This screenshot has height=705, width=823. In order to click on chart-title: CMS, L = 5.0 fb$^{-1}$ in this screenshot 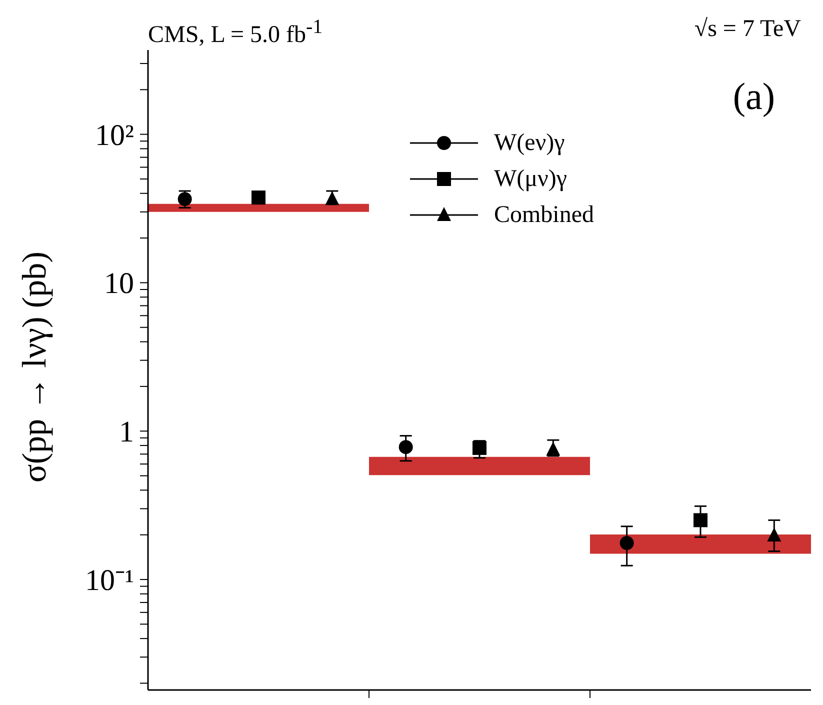, I will do `click(235, 32)`.